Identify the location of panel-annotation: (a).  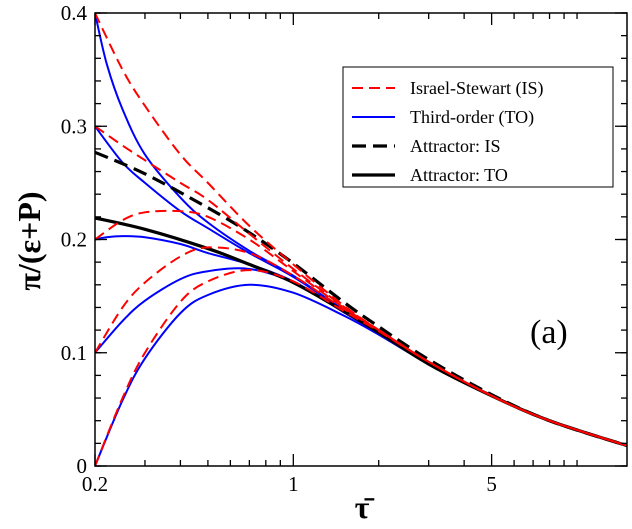
(549, 332).